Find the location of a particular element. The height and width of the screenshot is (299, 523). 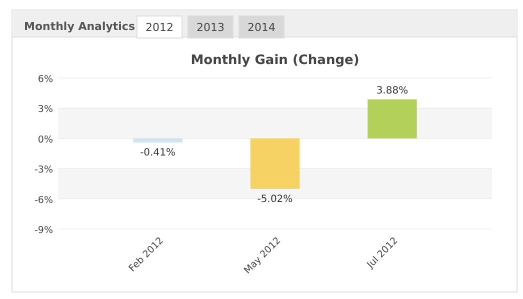

y-tick-label: -6% is located at coordinates (43, 200).